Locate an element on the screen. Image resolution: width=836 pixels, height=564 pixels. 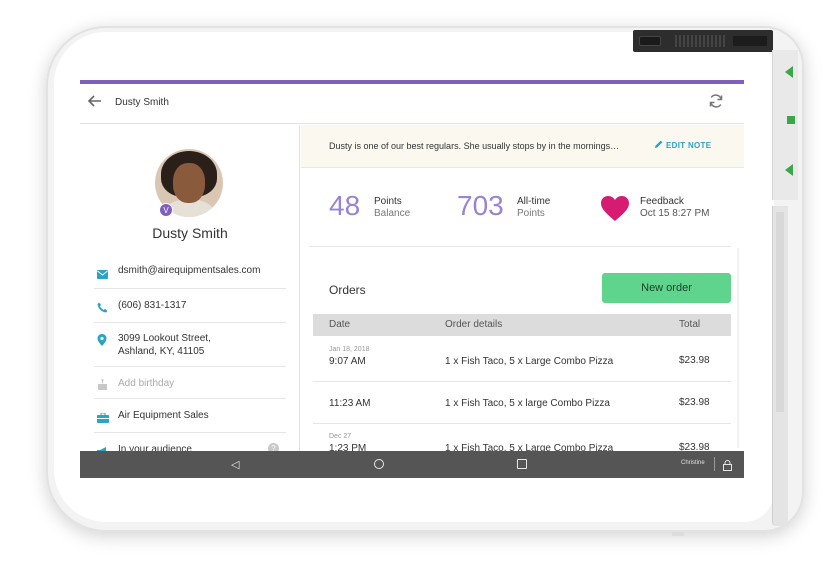
back-arrow-icon is located at coordinates (95, 103).